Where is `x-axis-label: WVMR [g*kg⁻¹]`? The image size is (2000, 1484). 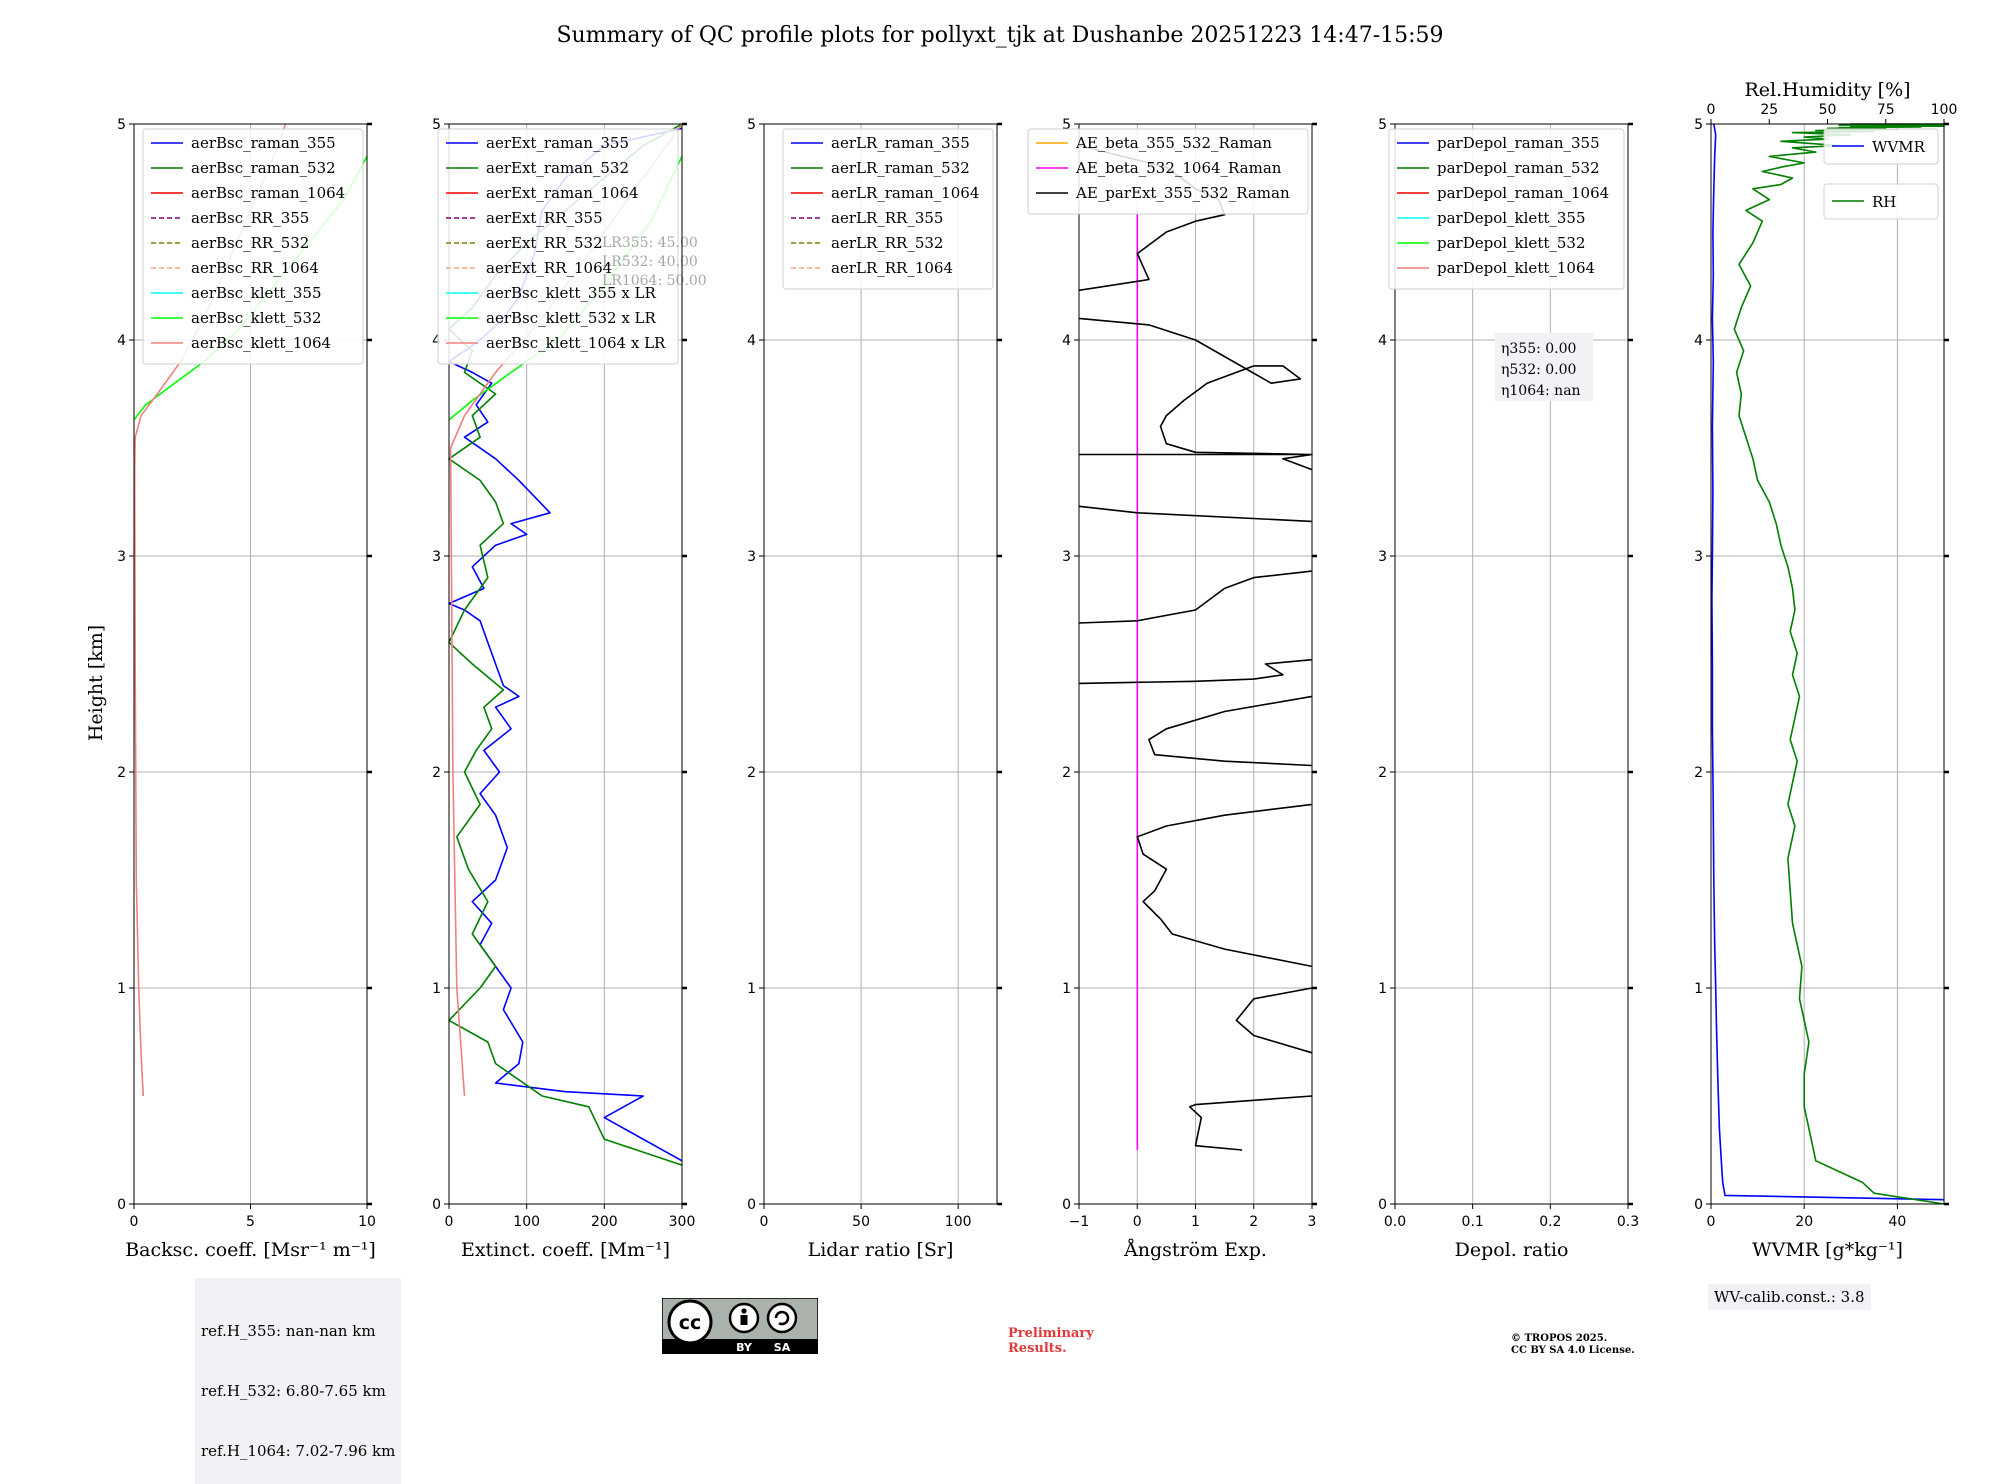 x-axis-label: WVMR [g*kg⁻¹] is located at coordinates (1827, 1250).